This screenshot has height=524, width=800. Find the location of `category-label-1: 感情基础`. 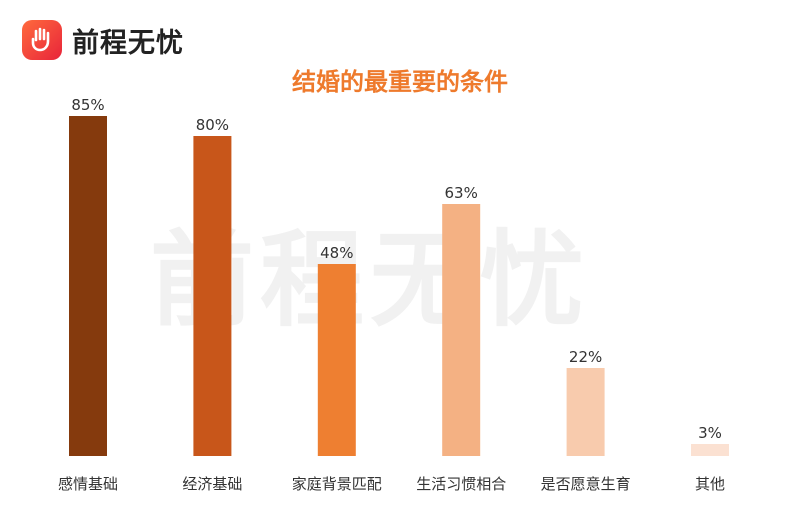

category-label-1: 感情基础 is located at coordinates (88, 484).